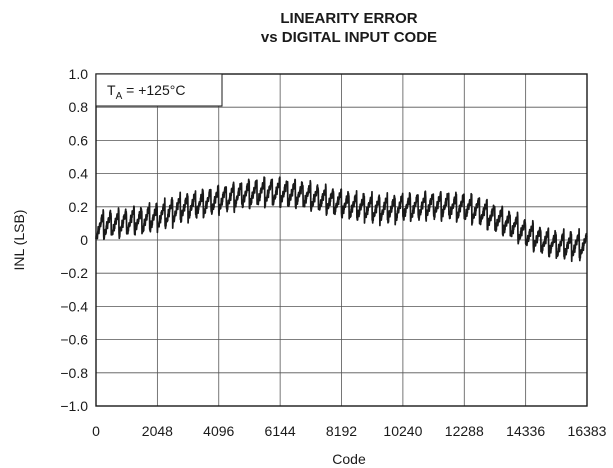 This screenshot has width=613, height=468. I want to click on x-tick-label: 2048, so click(157, 431).